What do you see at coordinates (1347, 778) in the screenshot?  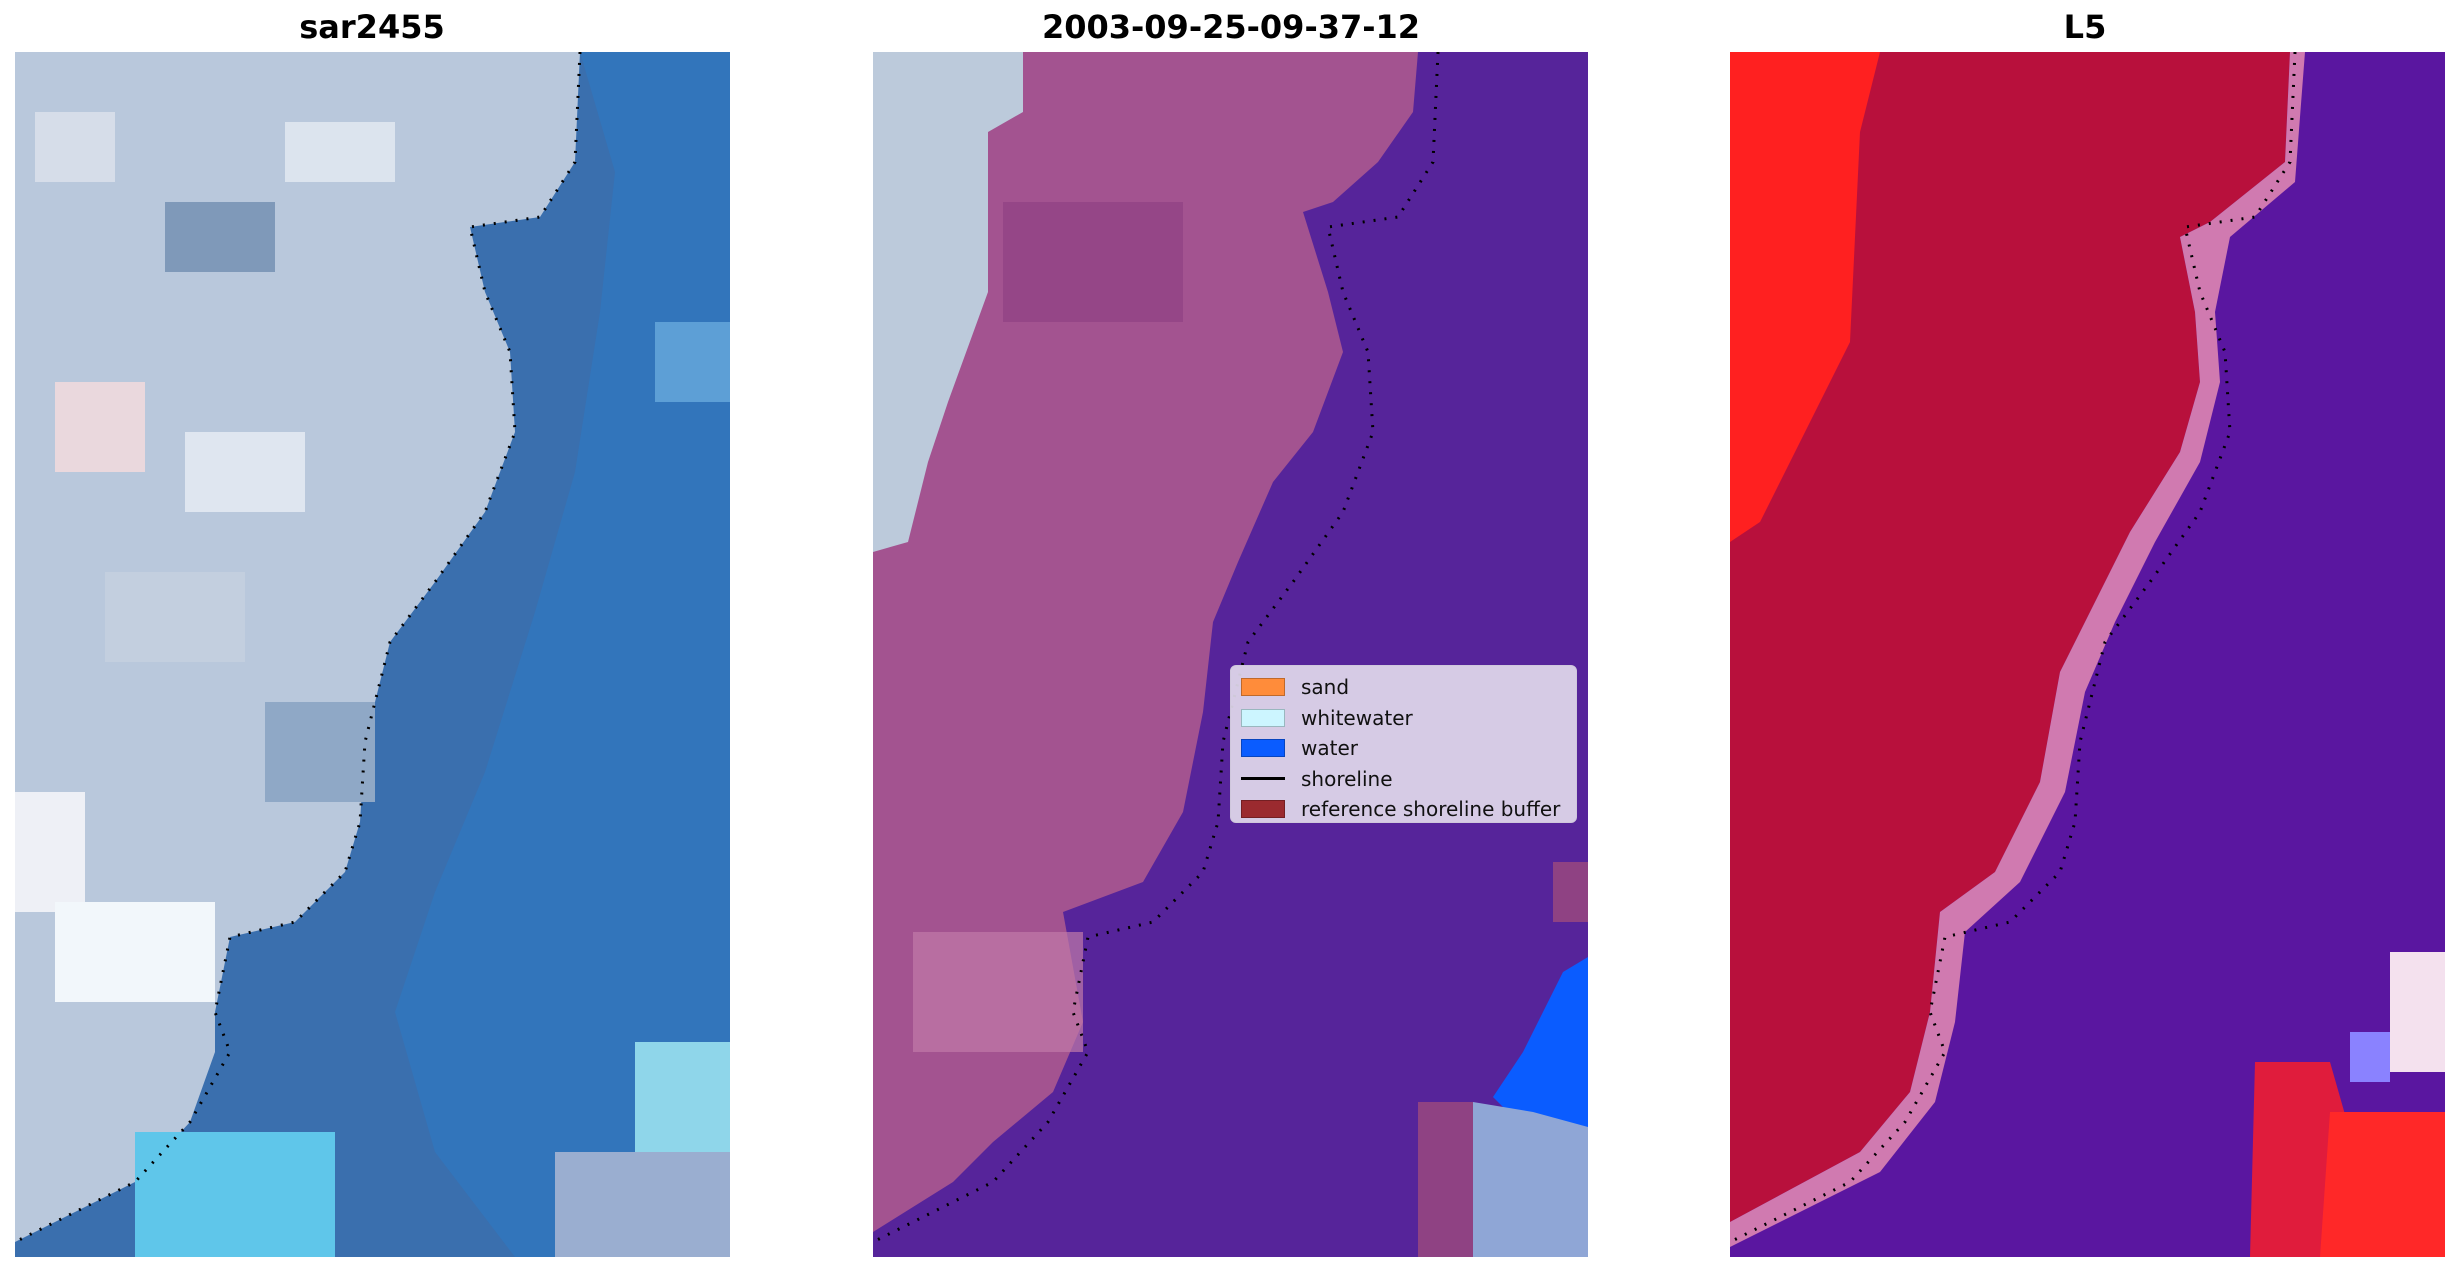 I see `legend-label-shoreline: shoreline` at bounding box center [1347, 778].